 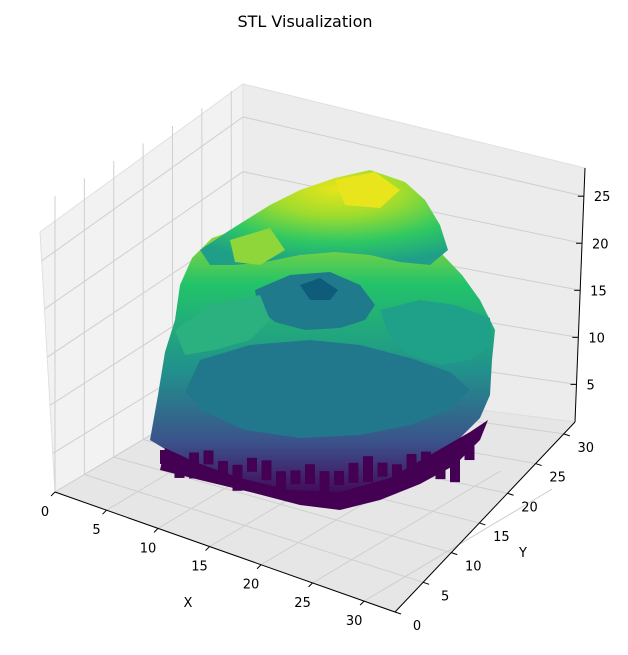 I want to click on mesh-hole-inner, so click(x=315, y=301).